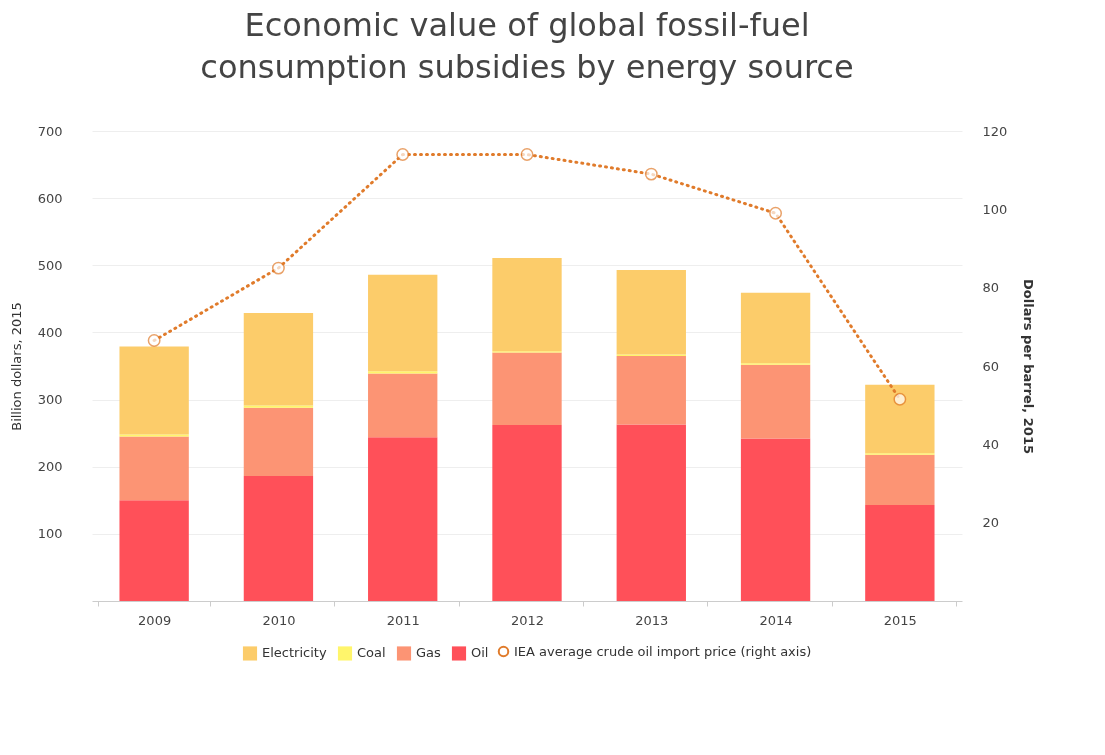 The height and width of the screenshot is (755, 1105). I want to click on x-tick-label: 2014, so click(776, 620).